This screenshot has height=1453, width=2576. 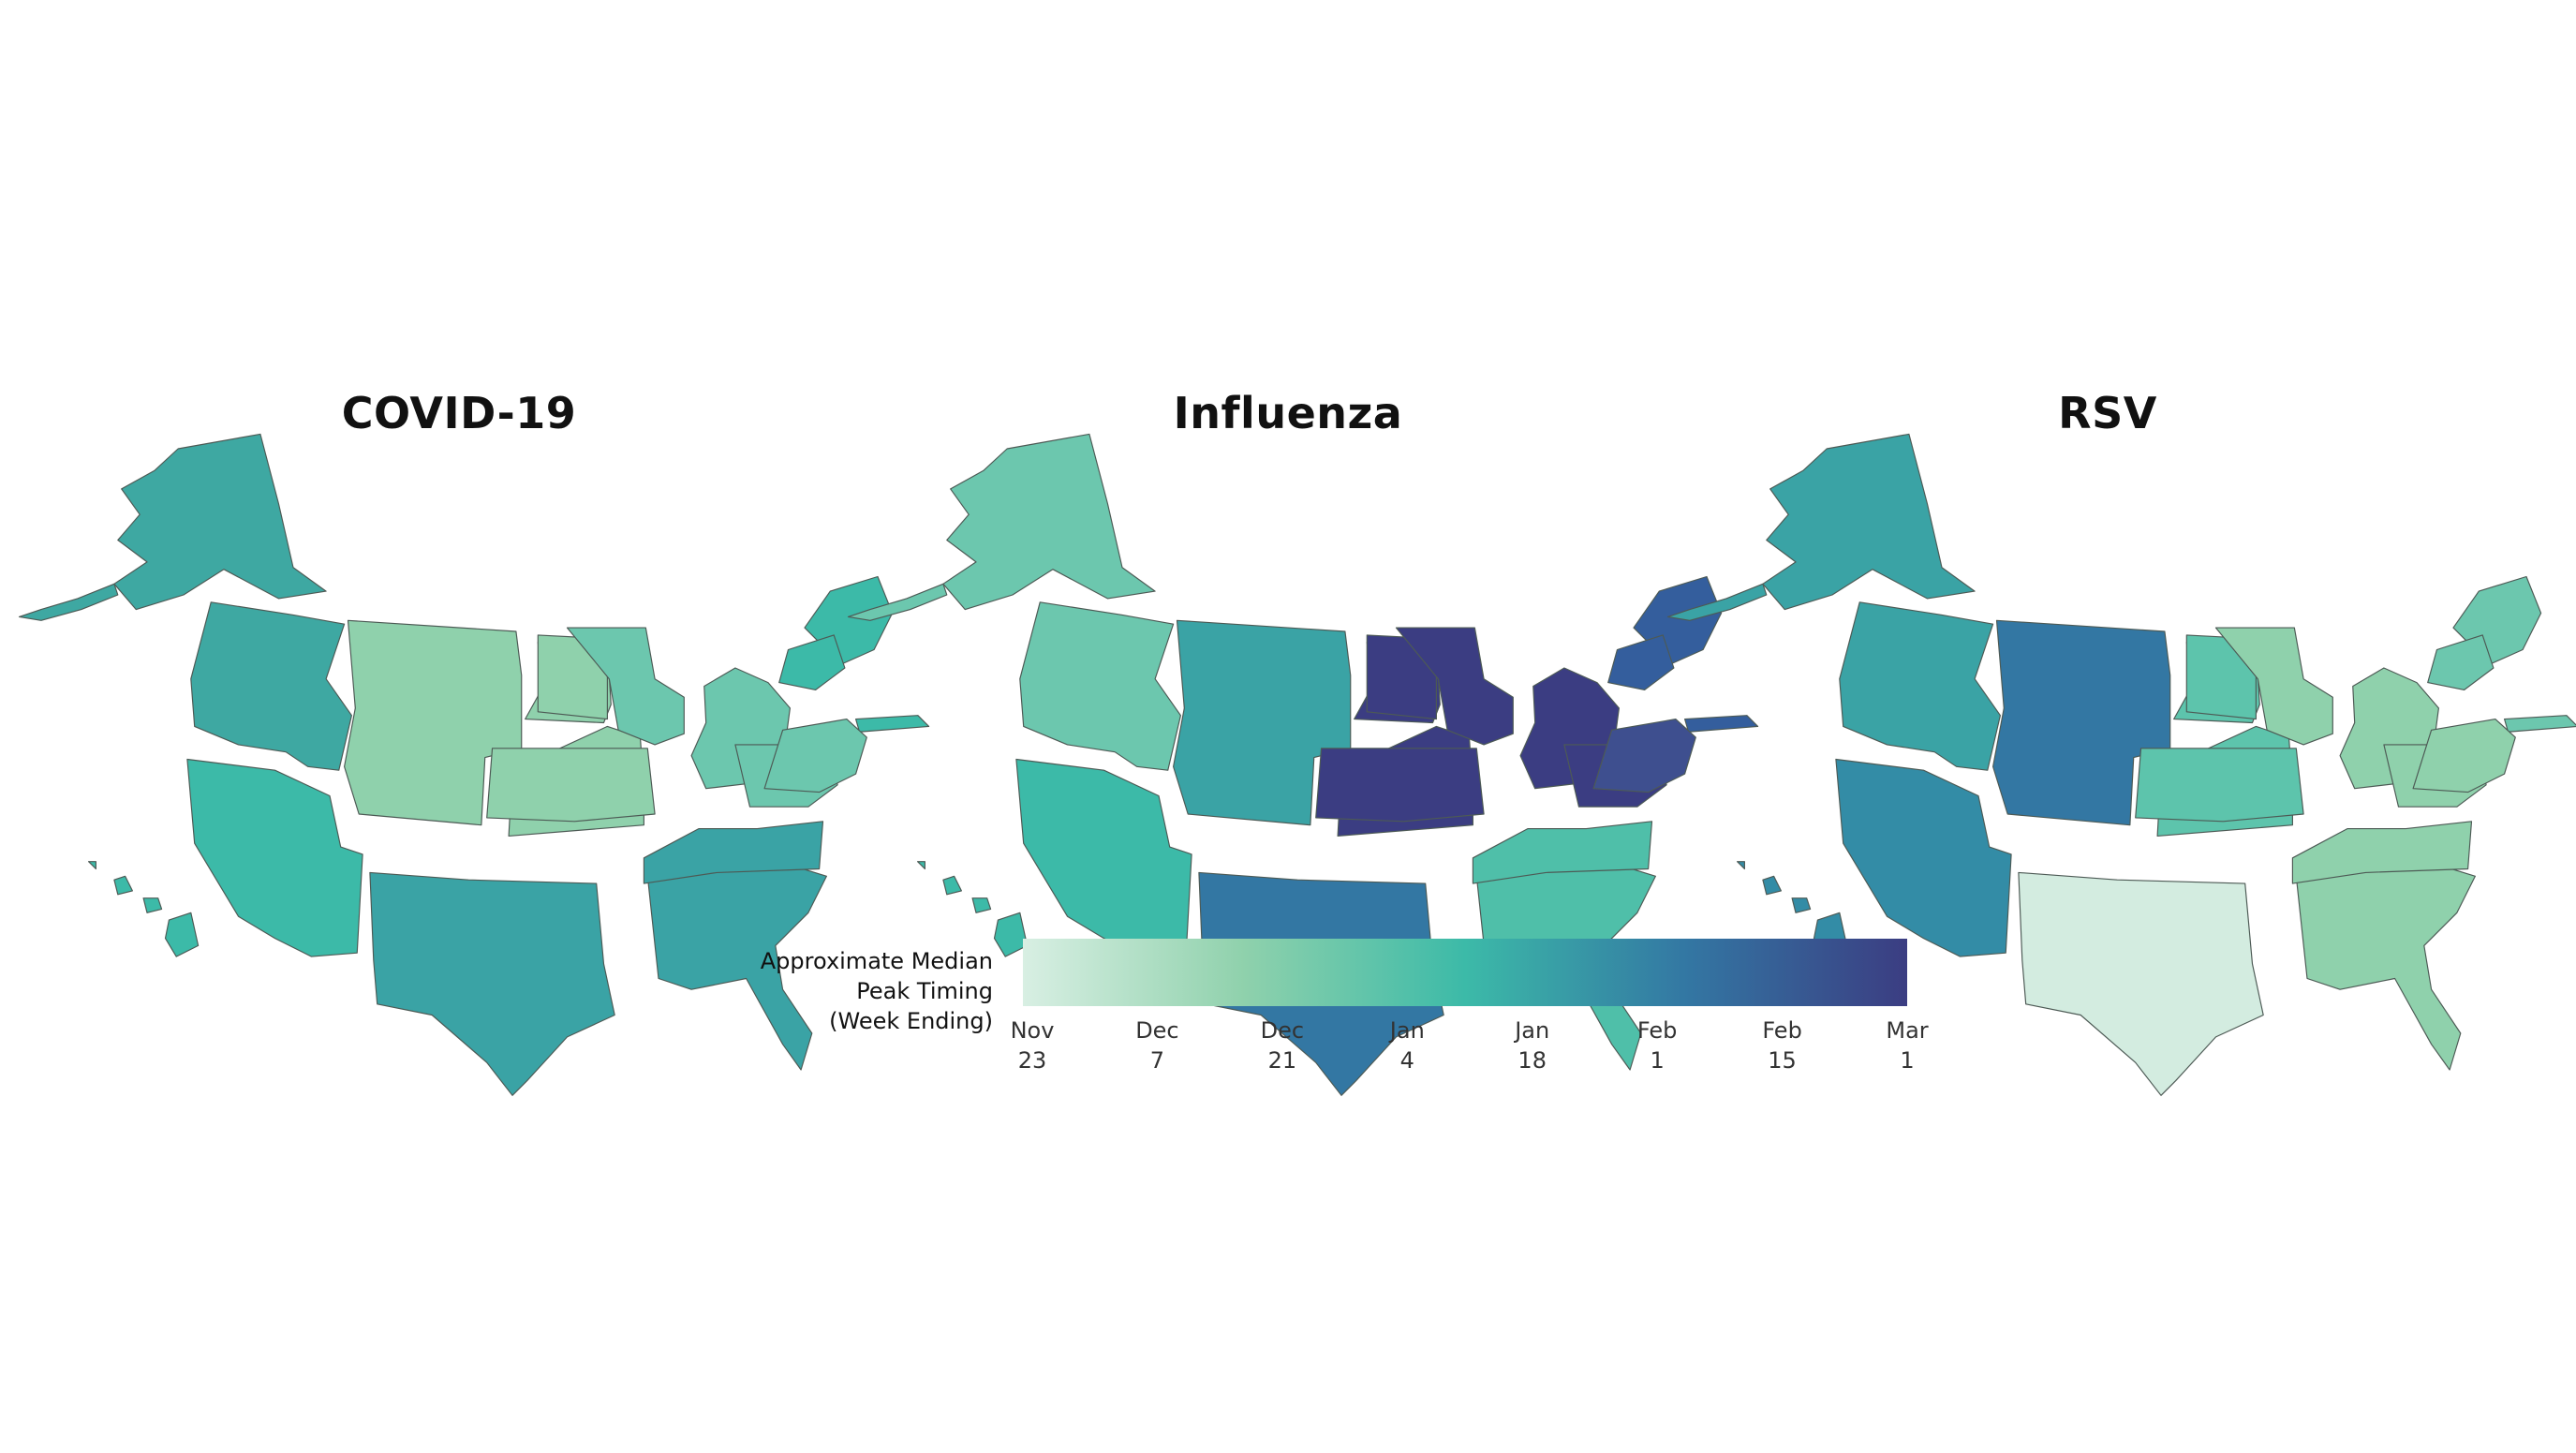 I want to click on legend-tick-label: Jan 18, so click(x=1532, y=1045).